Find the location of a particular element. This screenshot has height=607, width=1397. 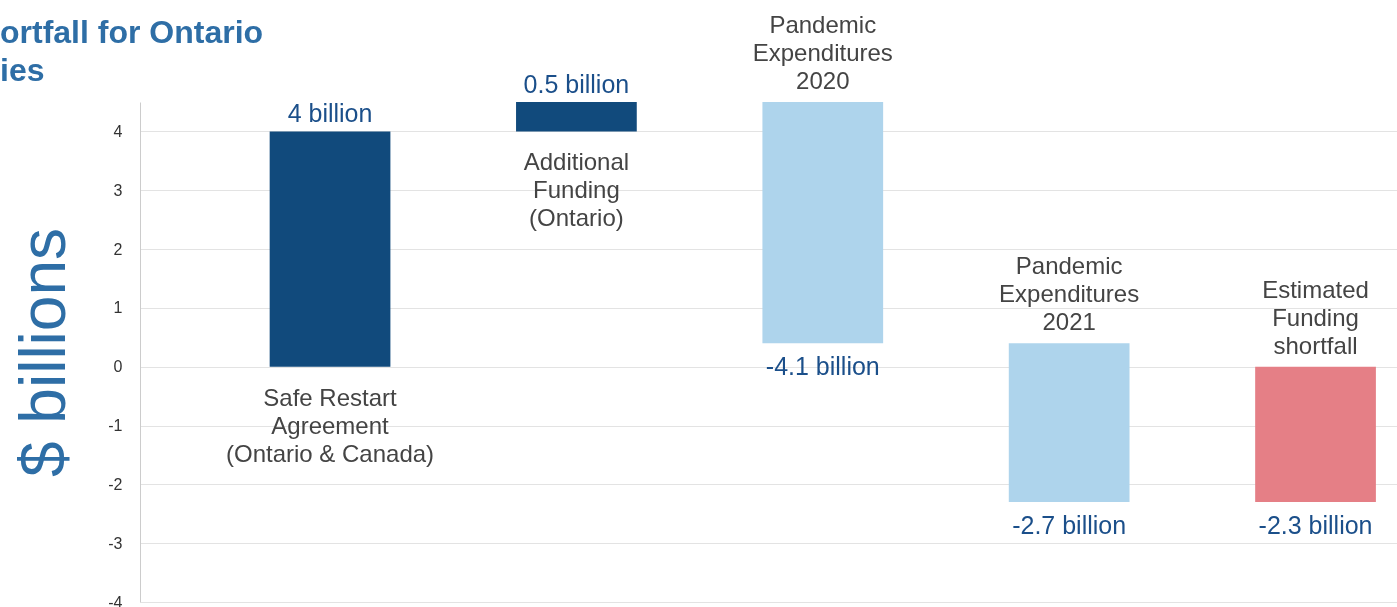

x-tick-label: Pandemic Expenditures 2021 is located at coordinates (1069, 294).